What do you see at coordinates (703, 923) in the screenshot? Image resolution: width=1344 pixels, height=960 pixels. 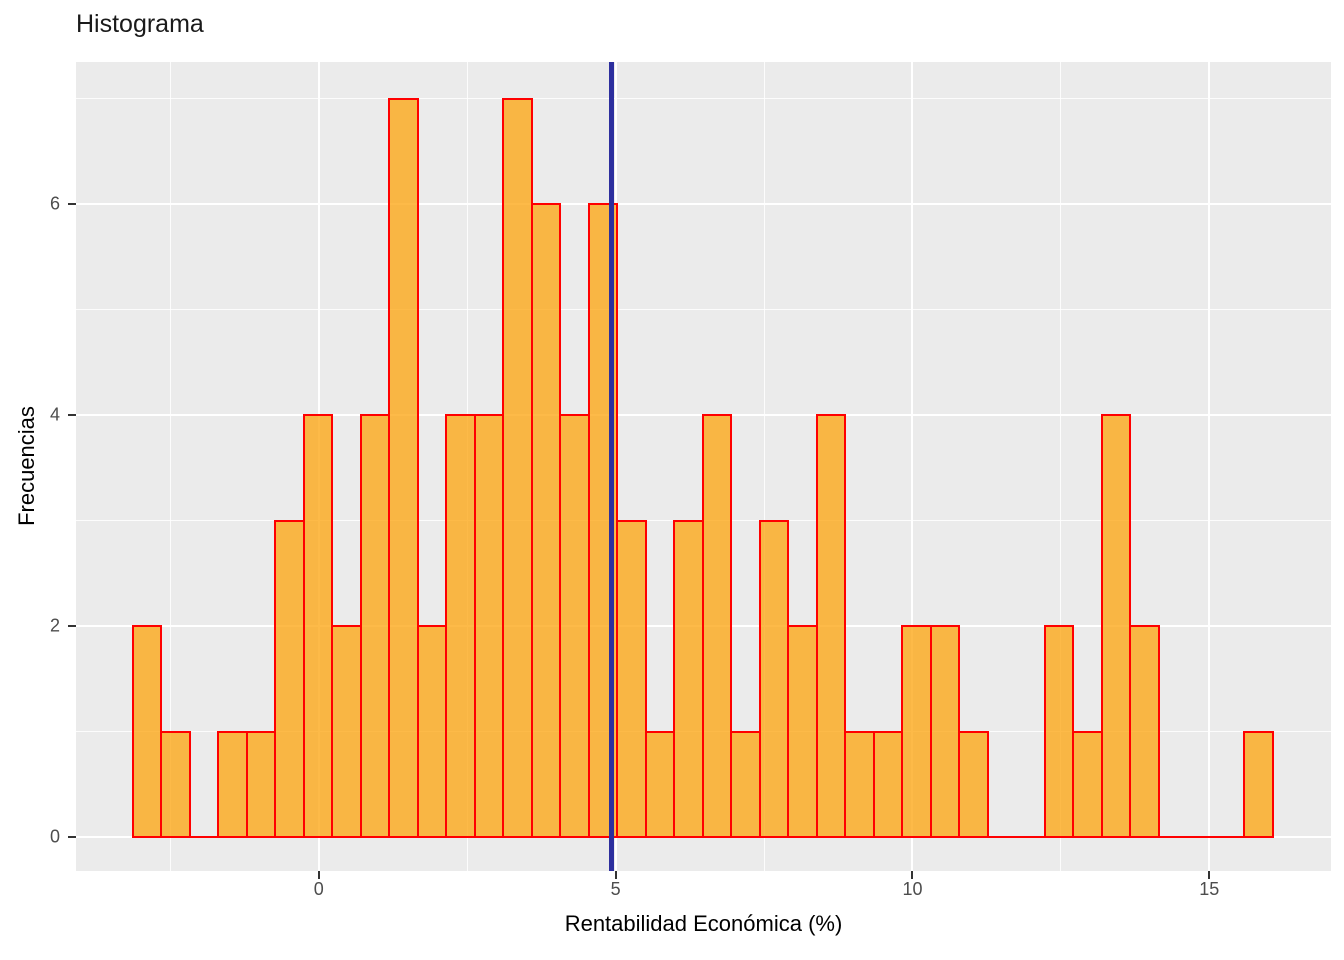 I see `x-axis-title: Rentabilidad Económica (%)` at bounding box center [703, 923].